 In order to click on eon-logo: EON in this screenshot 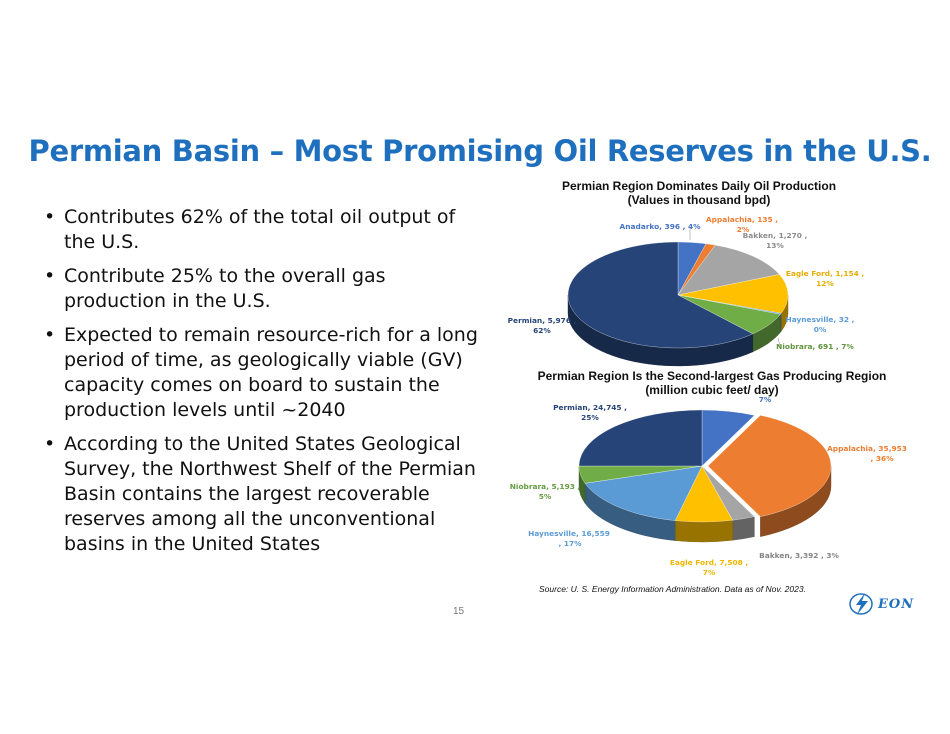, I will do `click(881, 604)`.